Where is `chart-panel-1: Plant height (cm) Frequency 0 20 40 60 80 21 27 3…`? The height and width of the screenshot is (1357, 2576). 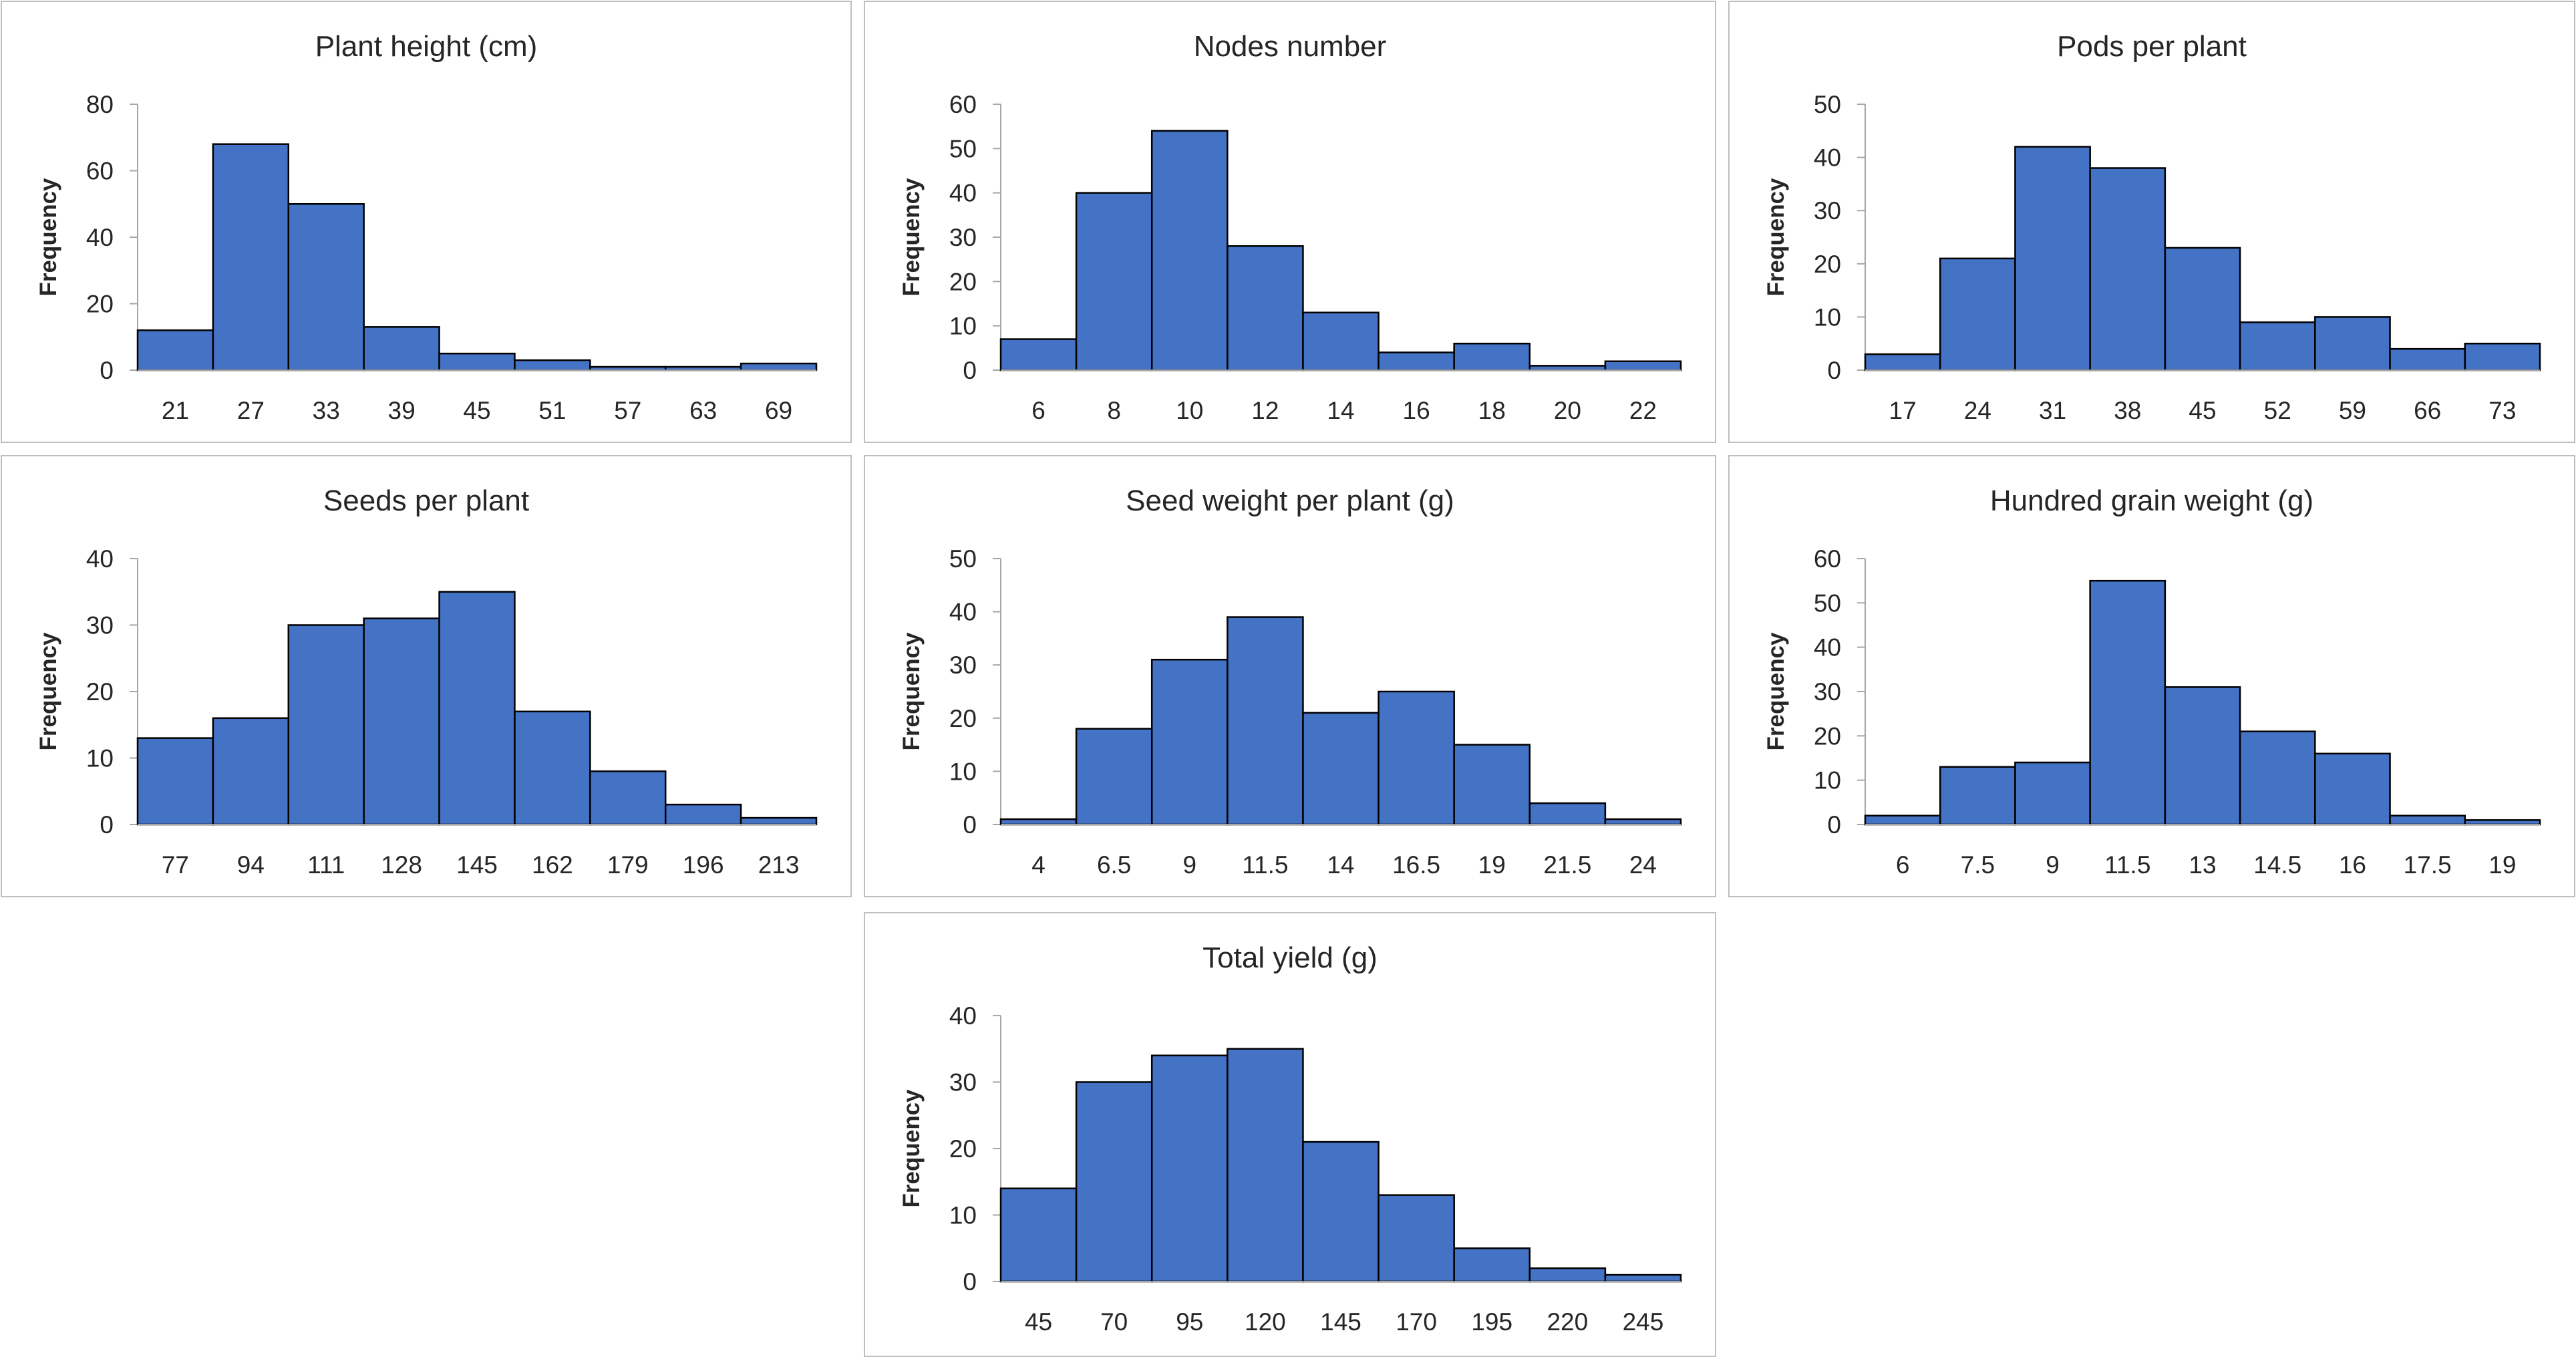 chart-panel-1: Plant height (cm) Frequency 0 20 40 60 80 21 27 3… is located at coordinates (426, 222).